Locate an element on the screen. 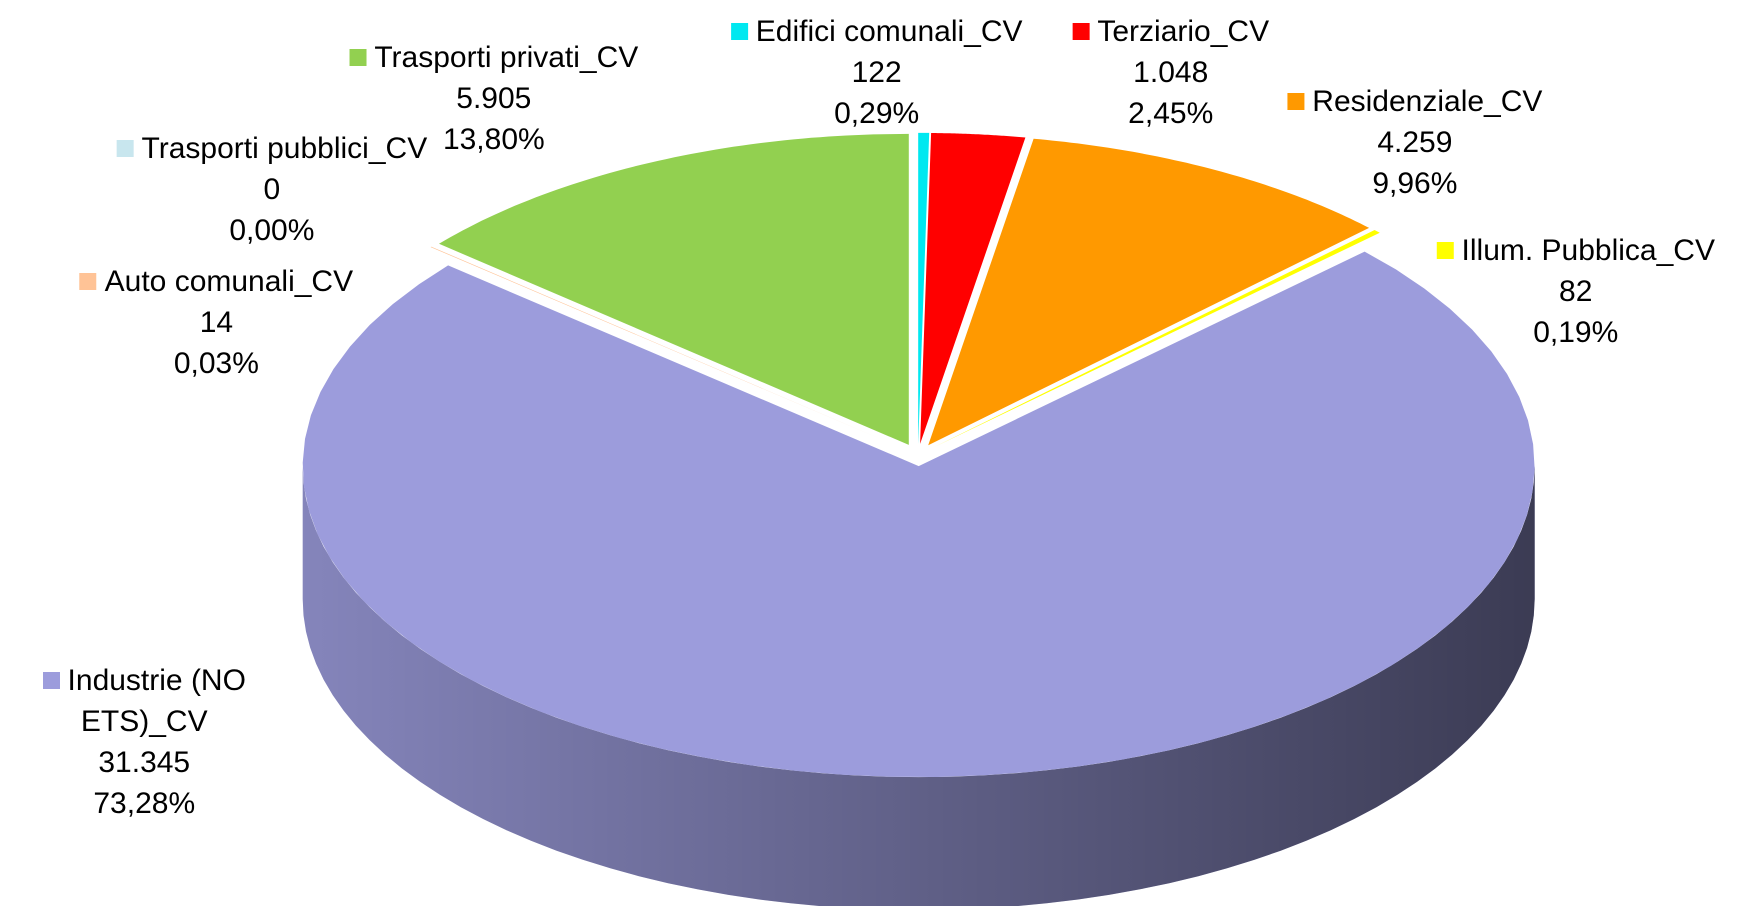  value-label: 31.345 is located at coordinates (144, 763).